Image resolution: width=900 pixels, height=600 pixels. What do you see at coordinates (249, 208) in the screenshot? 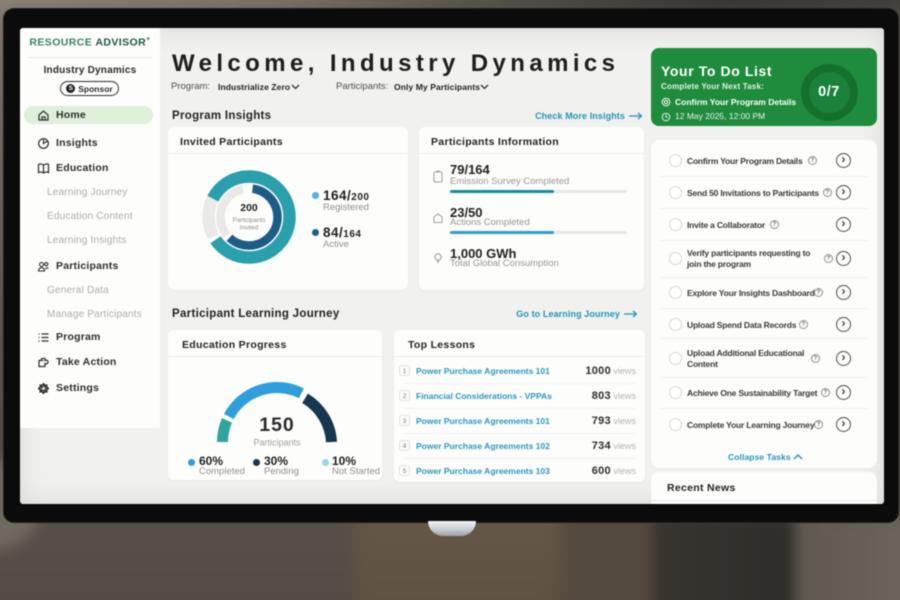
I see `svg-text: 200` at bounding box center [249, 208].